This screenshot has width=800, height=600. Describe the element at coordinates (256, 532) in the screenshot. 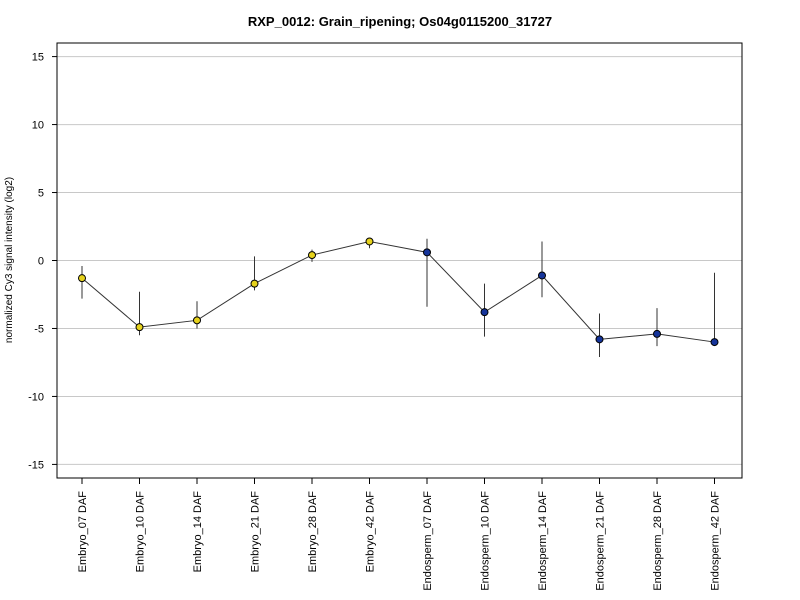

I see `x-tick-label: Embryo_21 DAF` at that location.